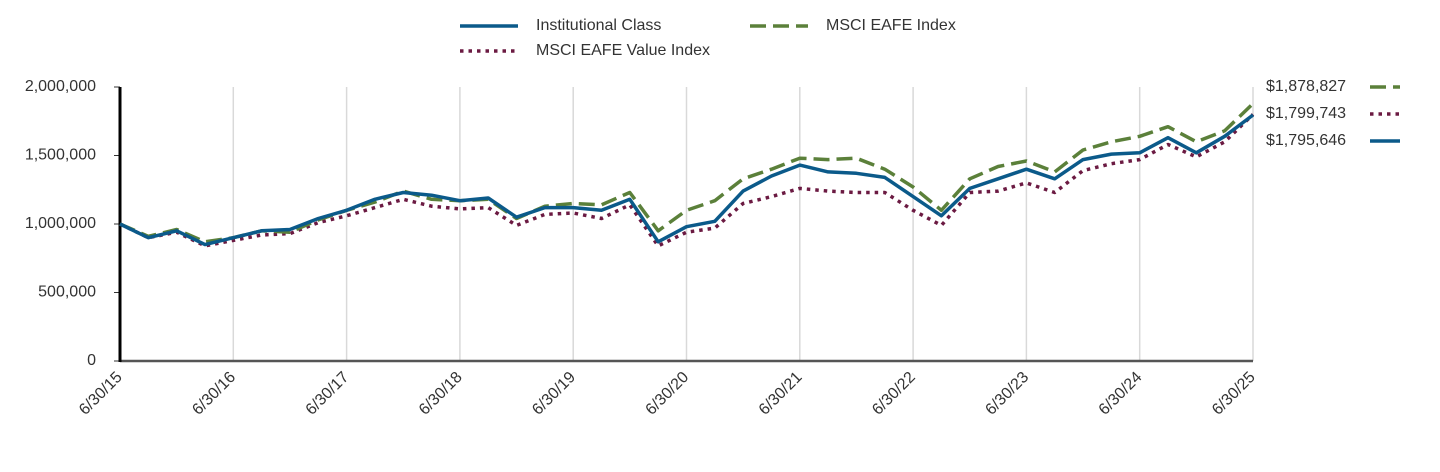  I want to click on y-tick-label: 500,000, so click(67, 292).